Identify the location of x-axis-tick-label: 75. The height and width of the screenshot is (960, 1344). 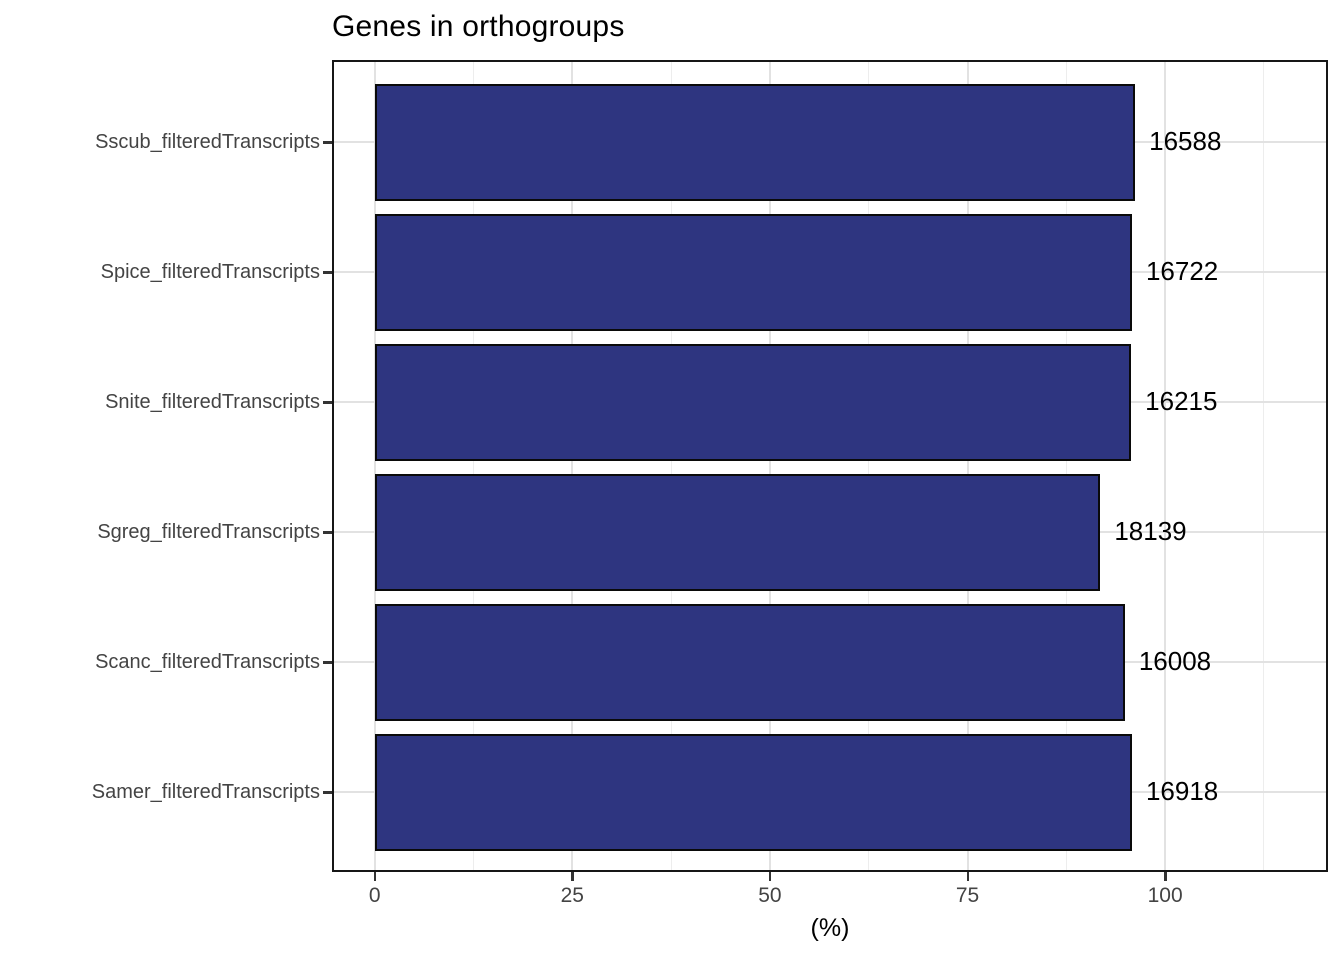
(967, 895).